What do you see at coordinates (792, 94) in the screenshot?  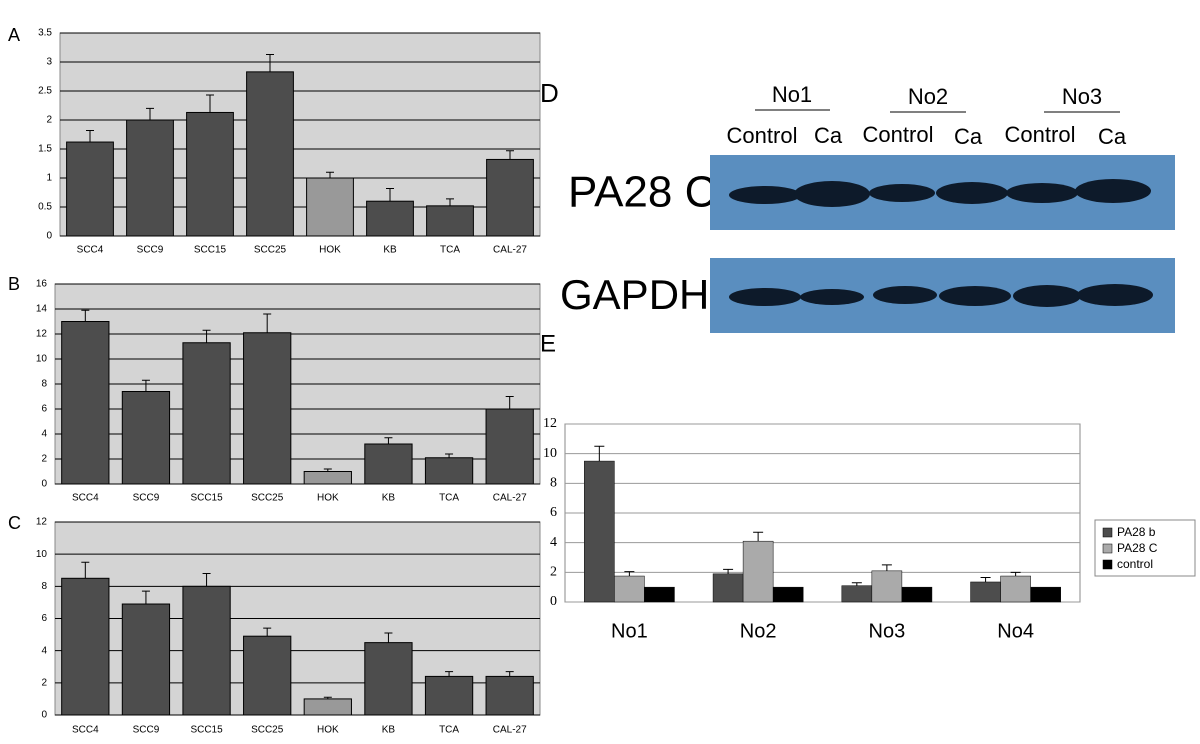 I see `group-label: No1` at bounding box center [792, 94].